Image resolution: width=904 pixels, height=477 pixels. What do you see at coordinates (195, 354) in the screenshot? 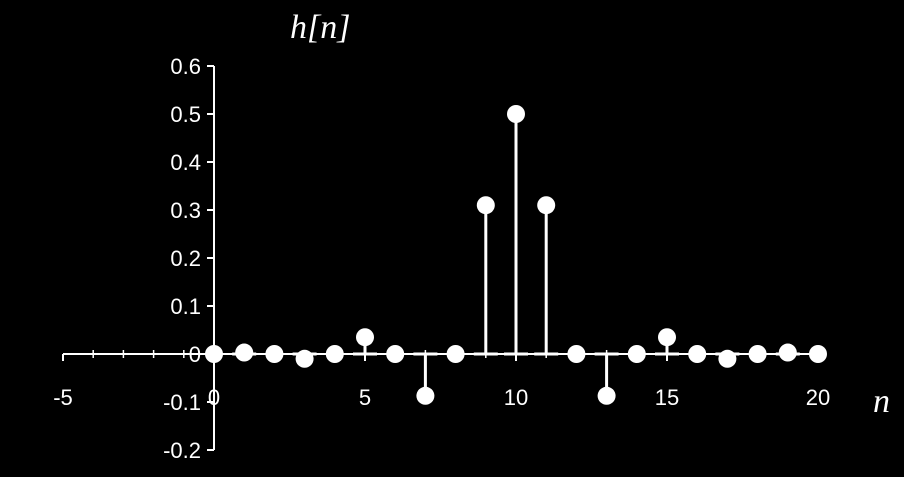
I see `y-tick-label: 0` at bounding box center [195, 354].